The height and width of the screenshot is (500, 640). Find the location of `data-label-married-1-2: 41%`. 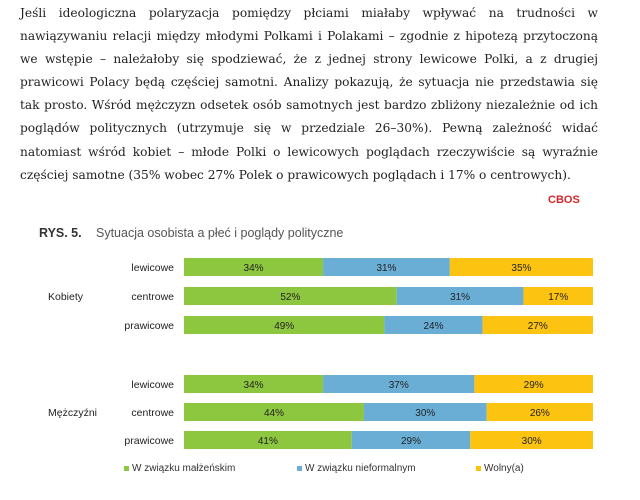

data-label-married-1-2: 41% is located at coordinates (268, 441).